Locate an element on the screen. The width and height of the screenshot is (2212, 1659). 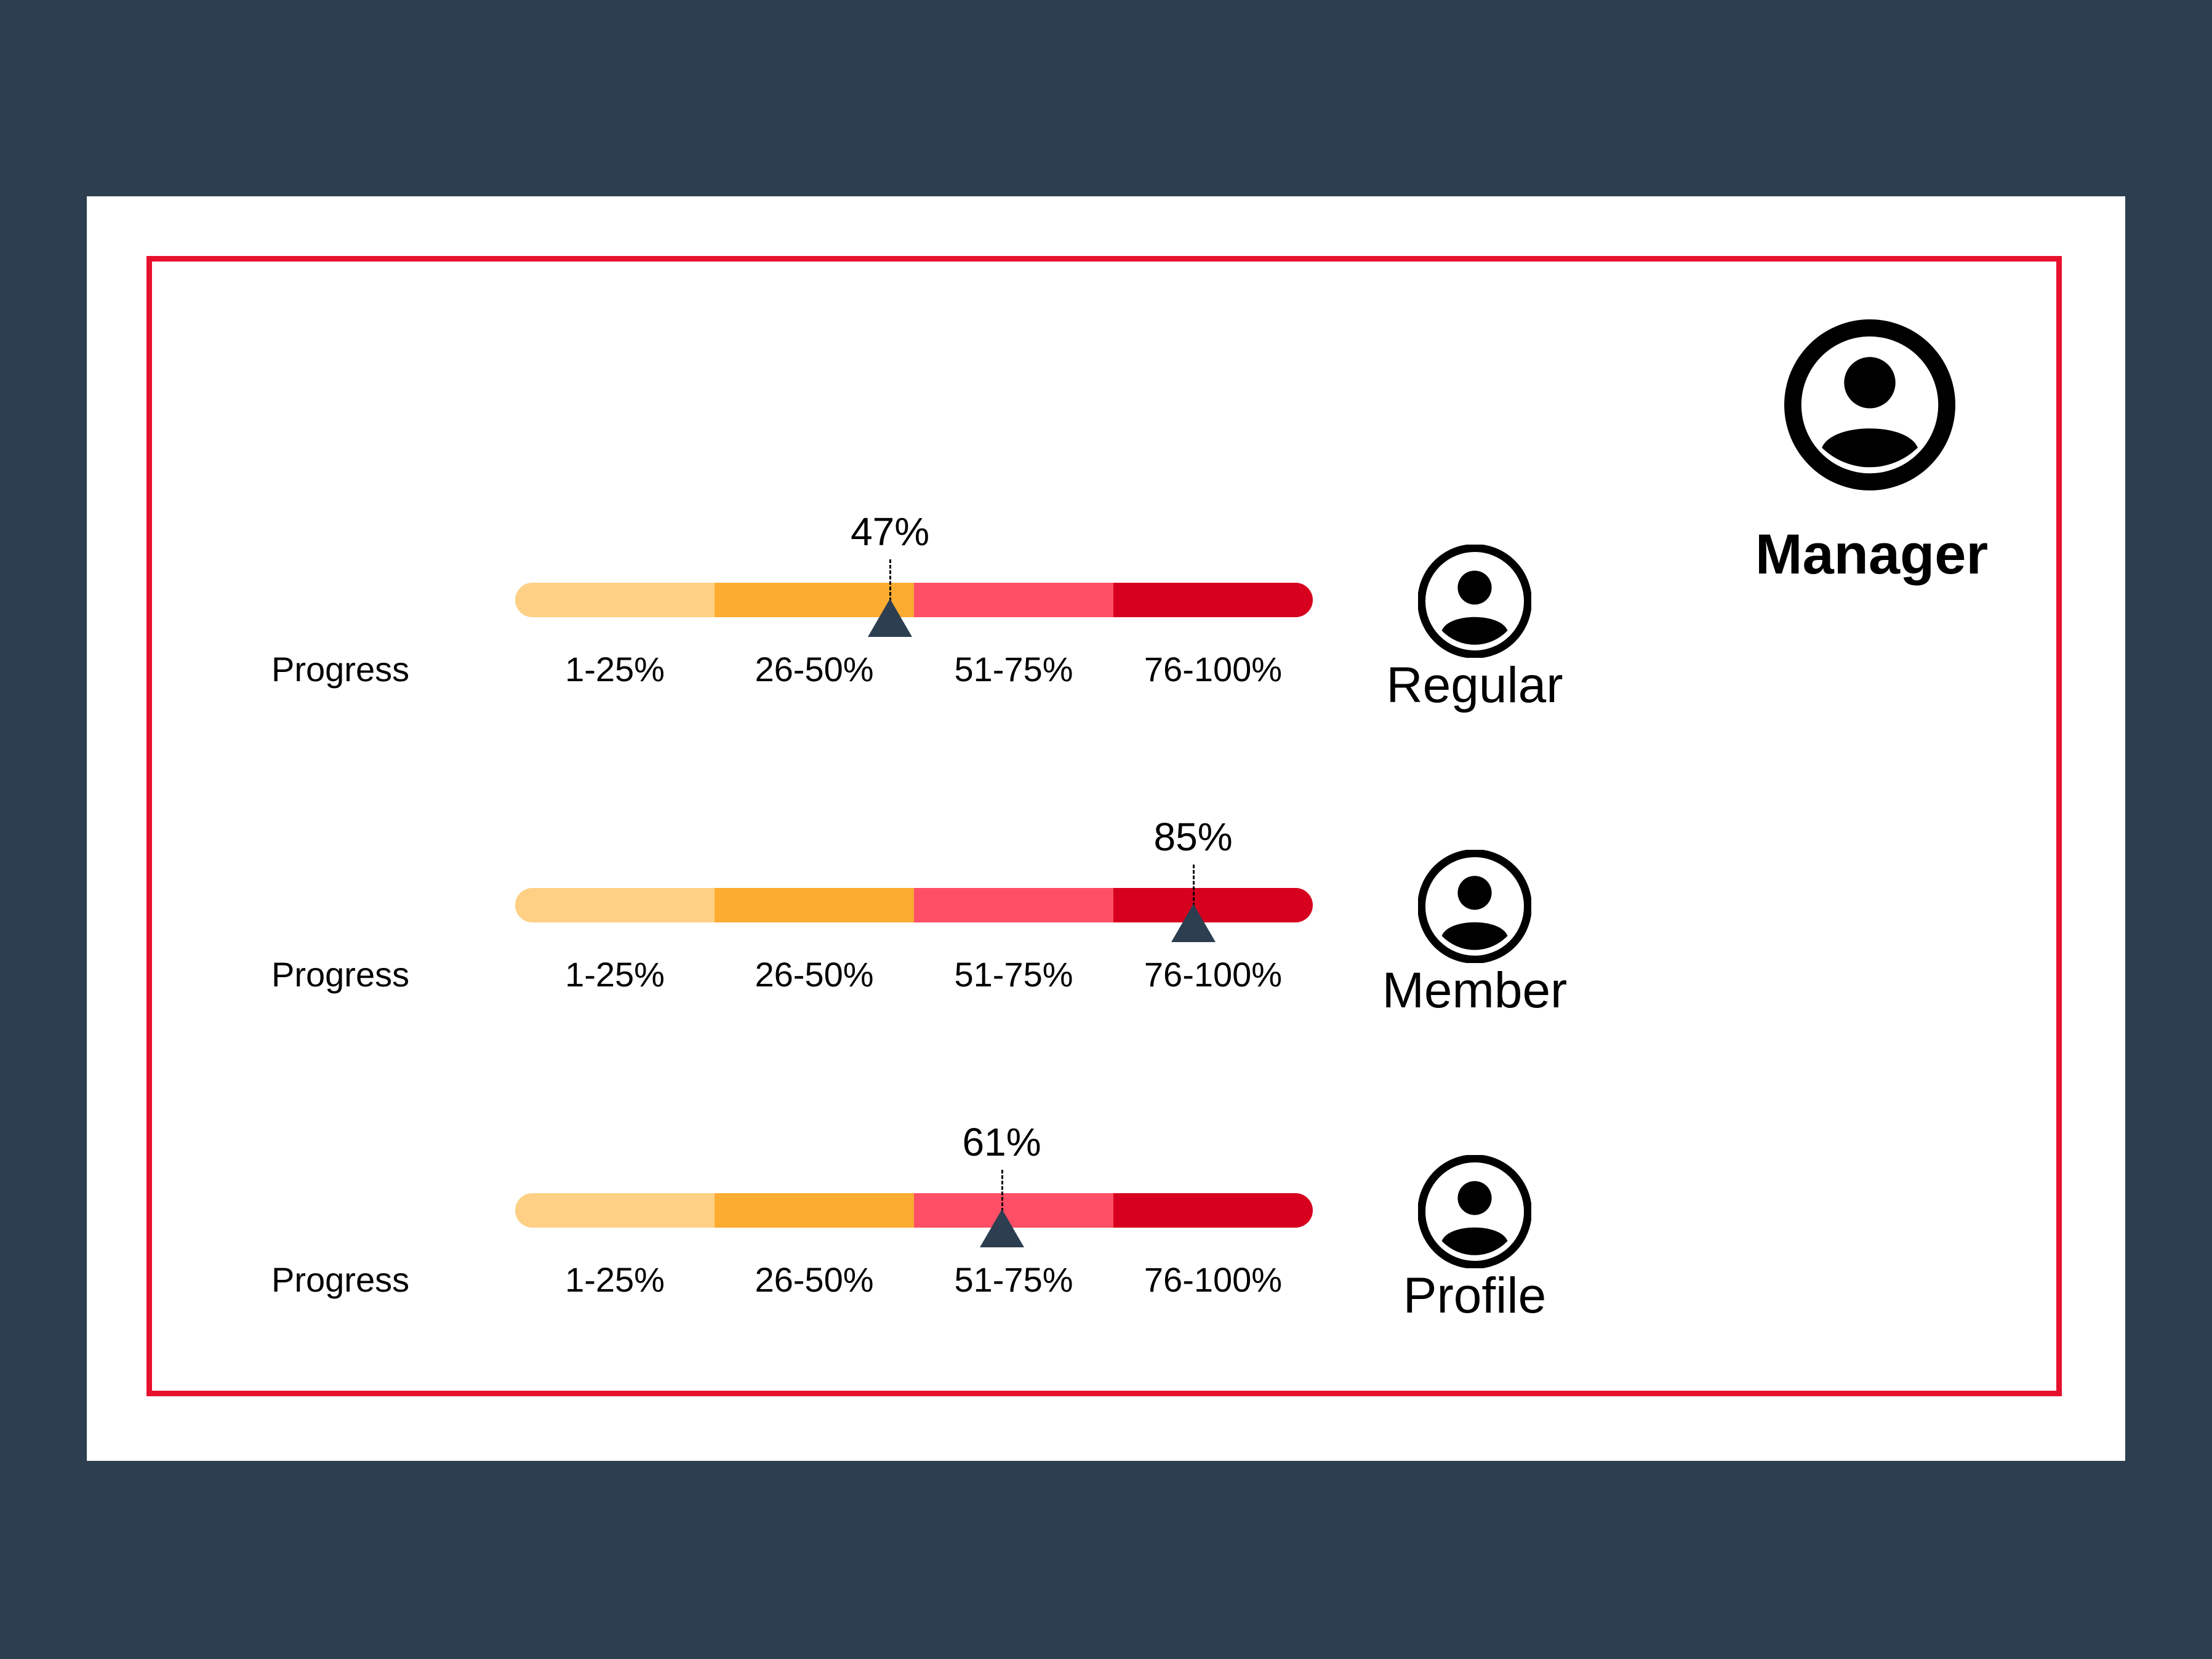
progress-marker: 85% is located at coordinates (1193, 881).